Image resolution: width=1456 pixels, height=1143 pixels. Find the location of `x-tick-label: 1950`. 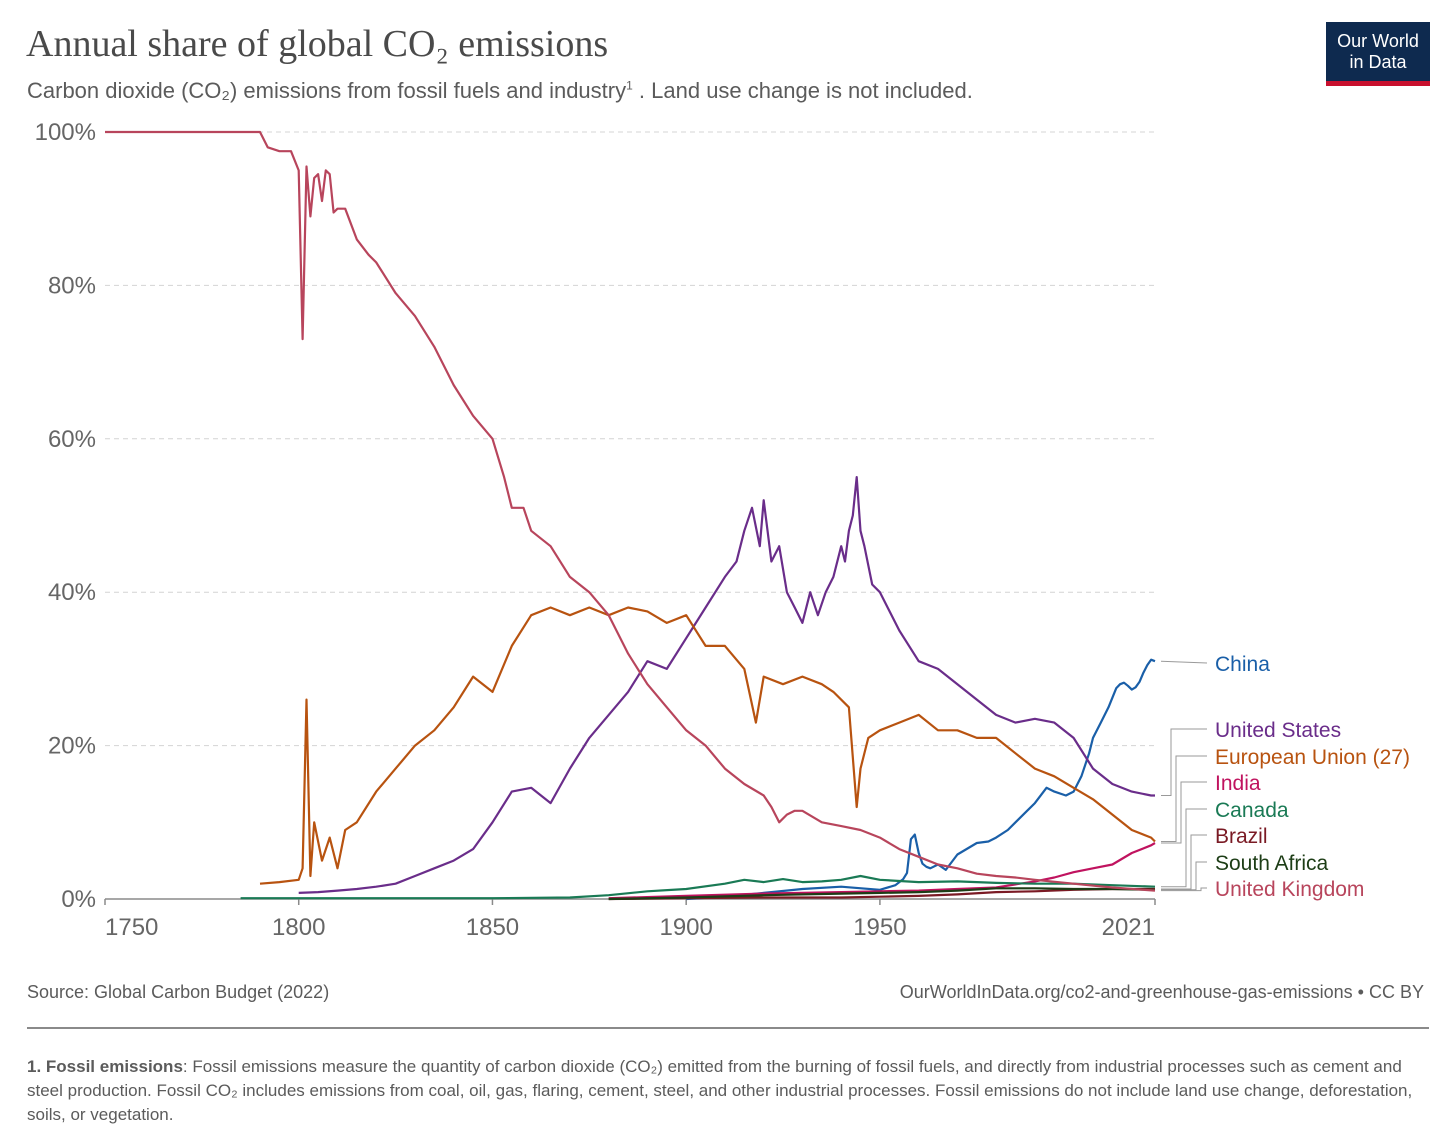

x-tick-label: 1950 is located at coordinates (879, 927).